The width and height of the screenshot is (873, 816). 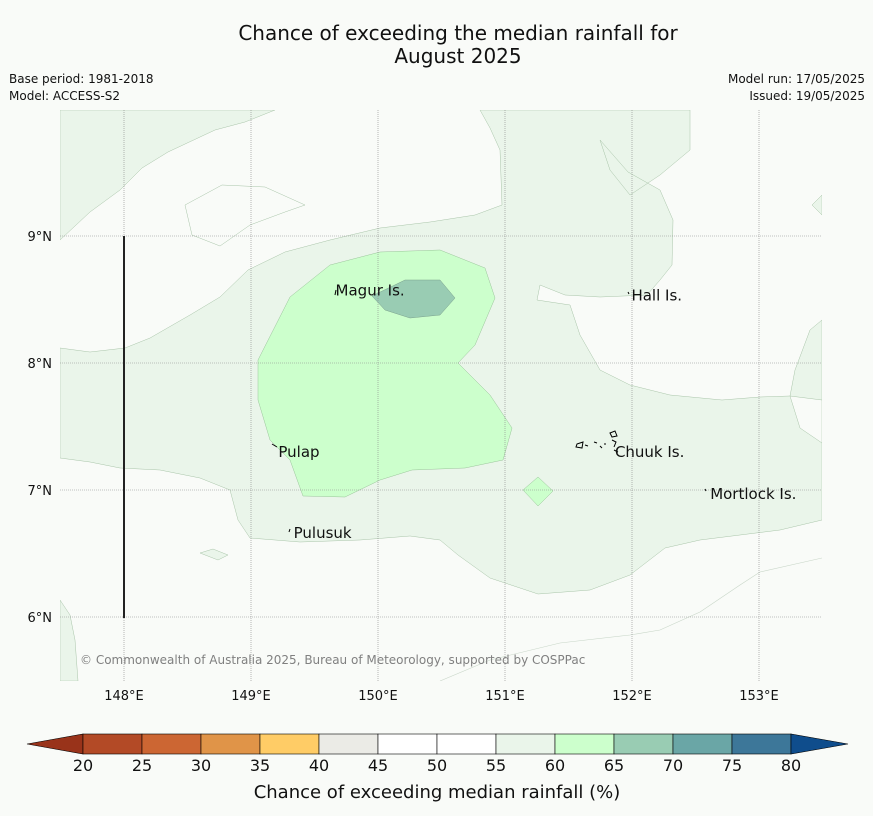 What do you see at coordinates (759, 696) in the screenshot?
I see `lon-tick-label: 153°E` at bounding box center [759, 696].